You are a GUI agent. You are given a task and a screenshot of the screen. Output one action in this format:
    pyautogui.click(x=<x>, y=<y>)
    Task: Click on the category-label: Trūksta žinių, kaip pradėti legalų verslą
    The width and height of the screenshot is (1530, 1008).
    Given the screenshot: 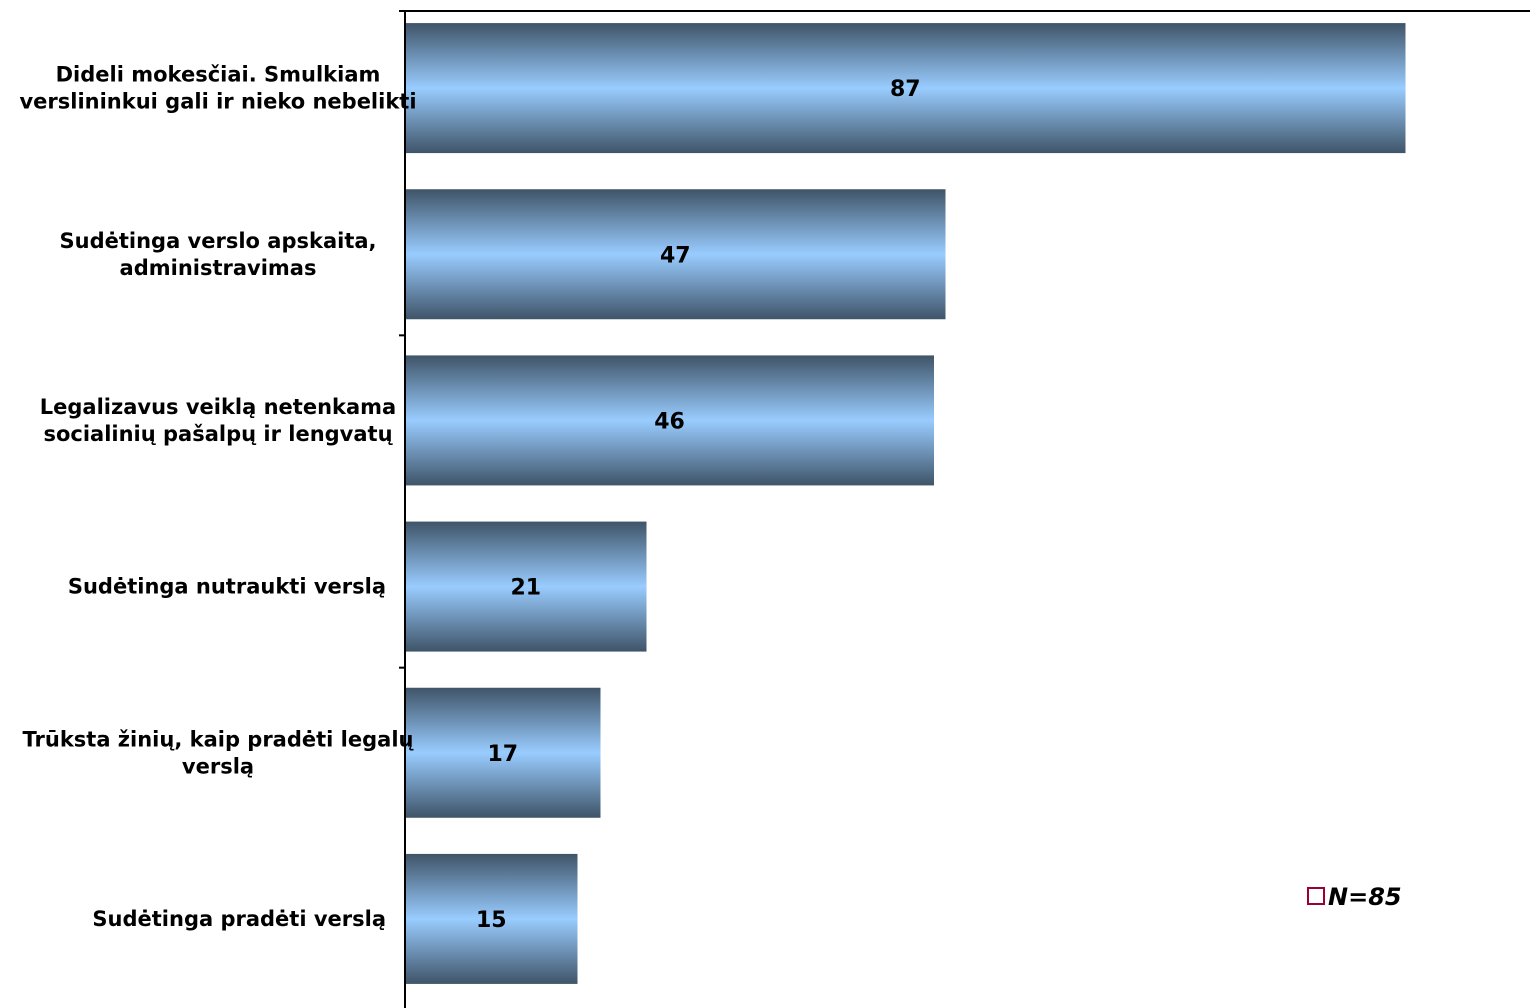 What is the action you would take?
    pyautogui.click(x=219, y=752)
    